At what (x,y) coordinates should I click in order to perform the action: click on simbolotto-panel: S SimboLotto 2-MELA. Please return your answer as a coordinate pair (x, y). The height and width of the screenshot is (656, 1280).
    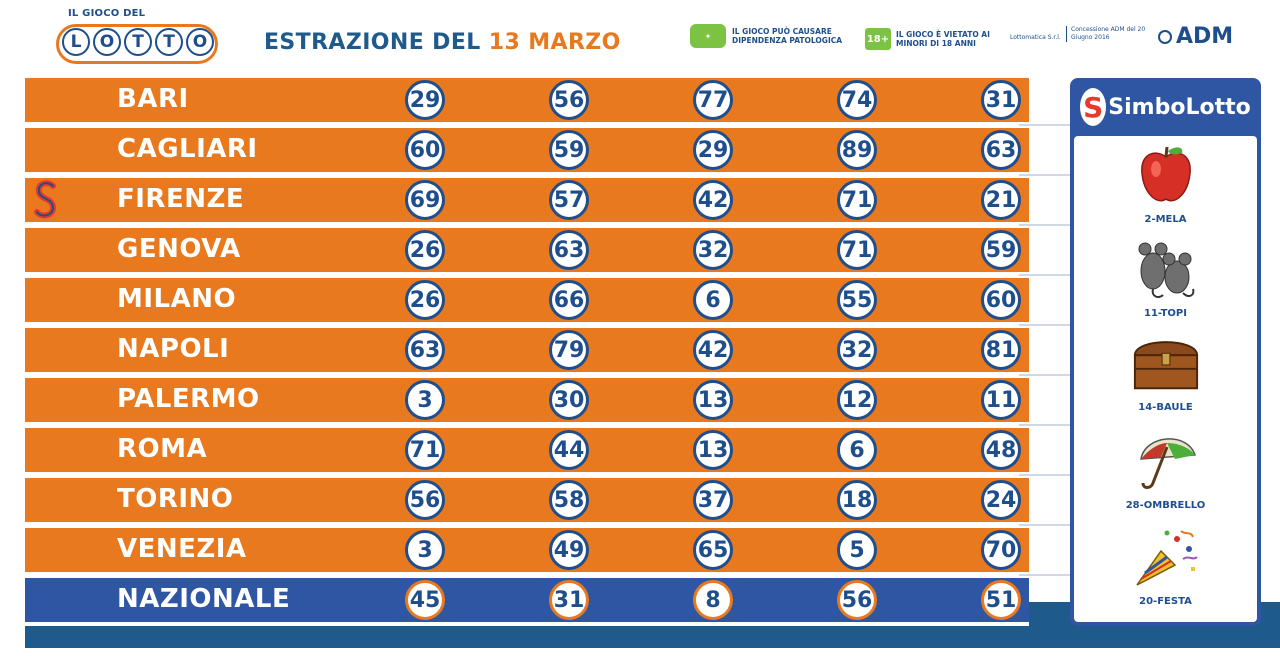
    Looking at the image, I should click on (1165, 352).